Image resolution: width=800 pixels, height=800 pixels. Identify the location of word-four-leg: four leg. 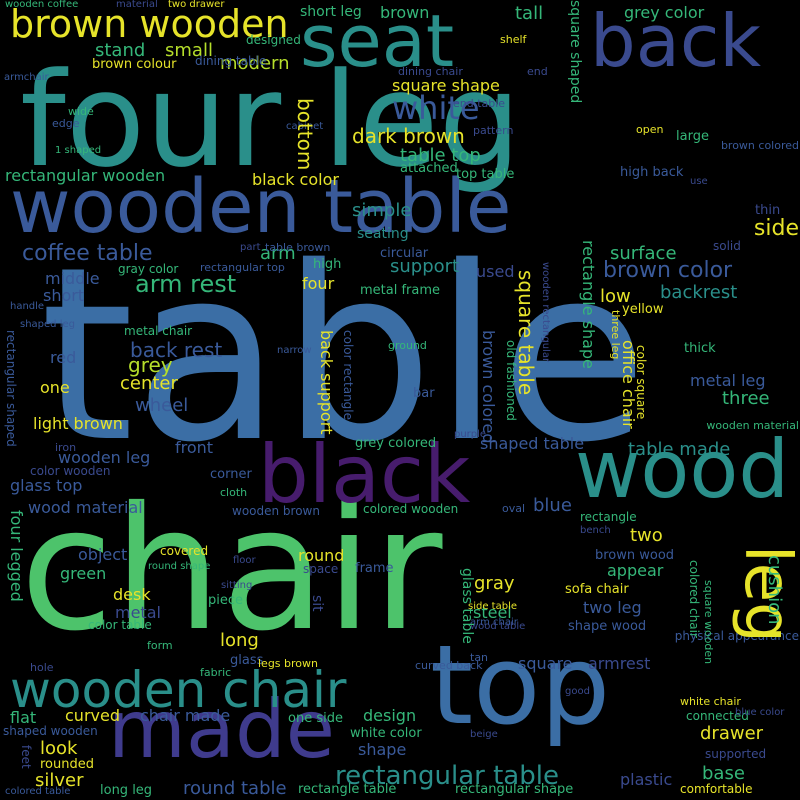
(271, 120).